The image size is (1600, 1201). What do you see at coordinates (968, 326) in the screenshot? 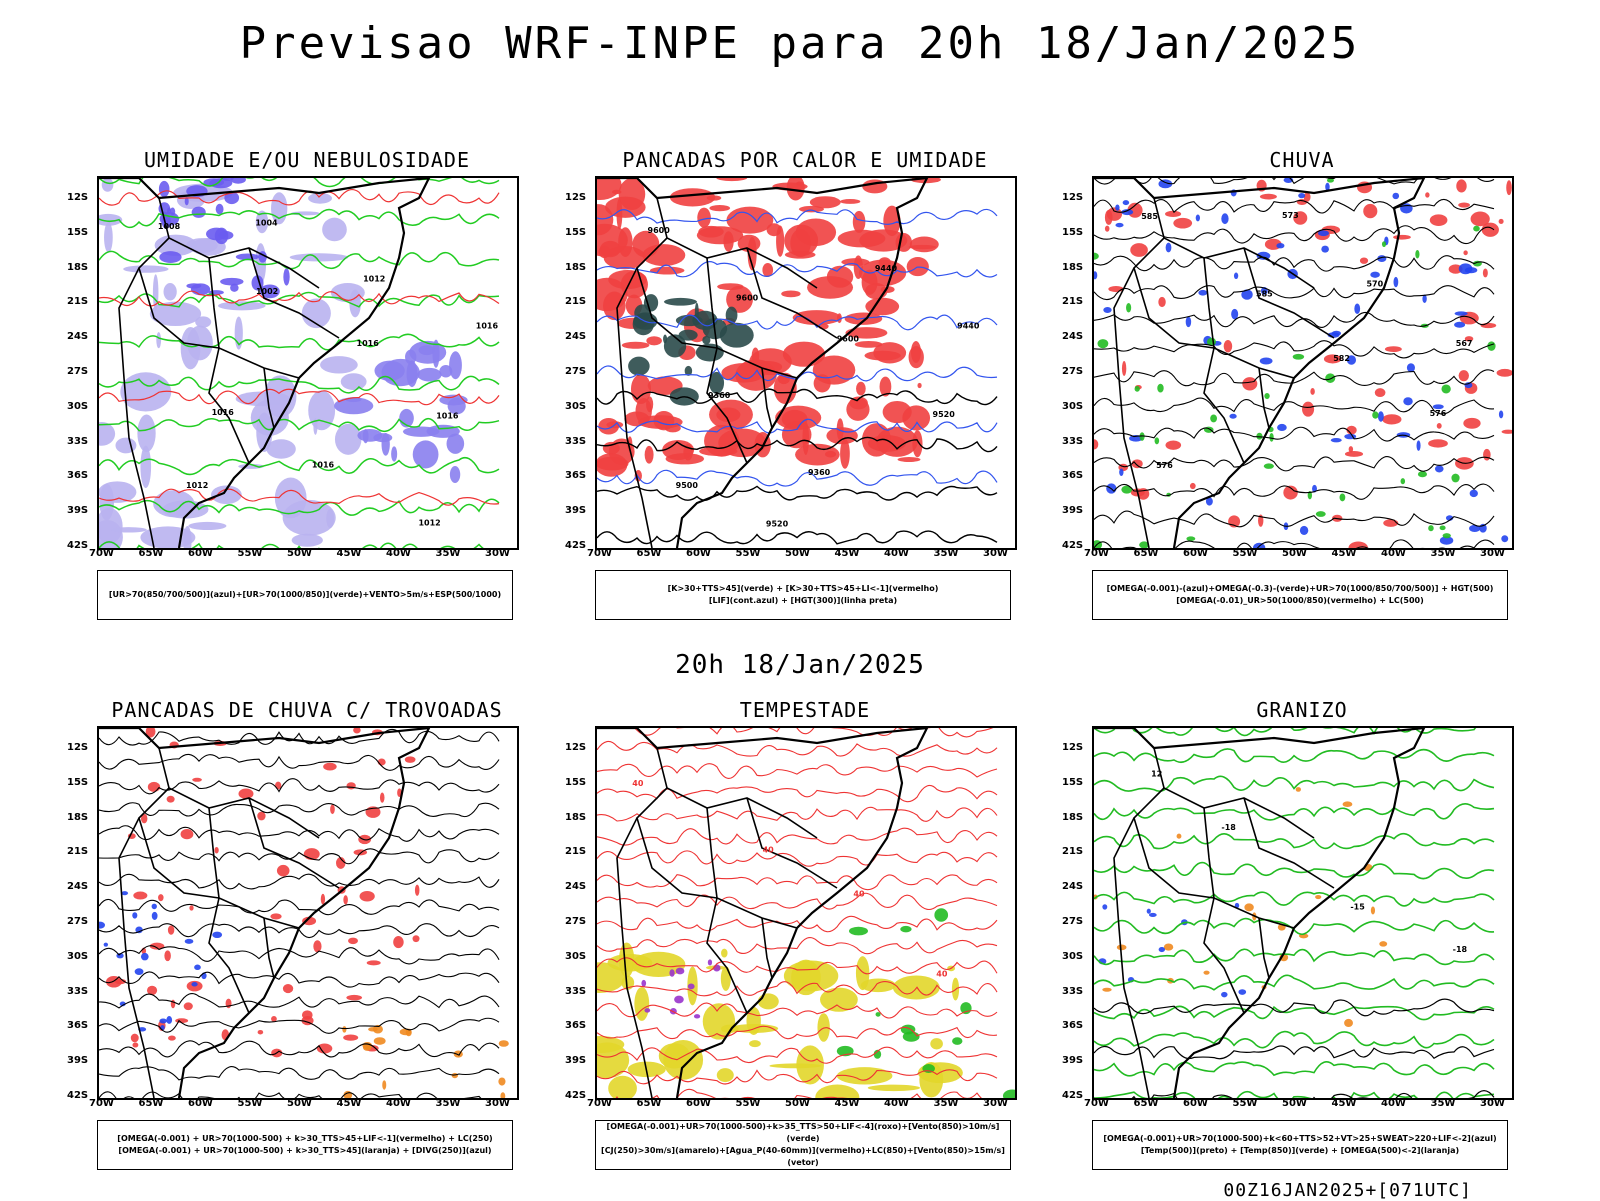
I see `contour-label: 9440` at bounding box center [968, 326].